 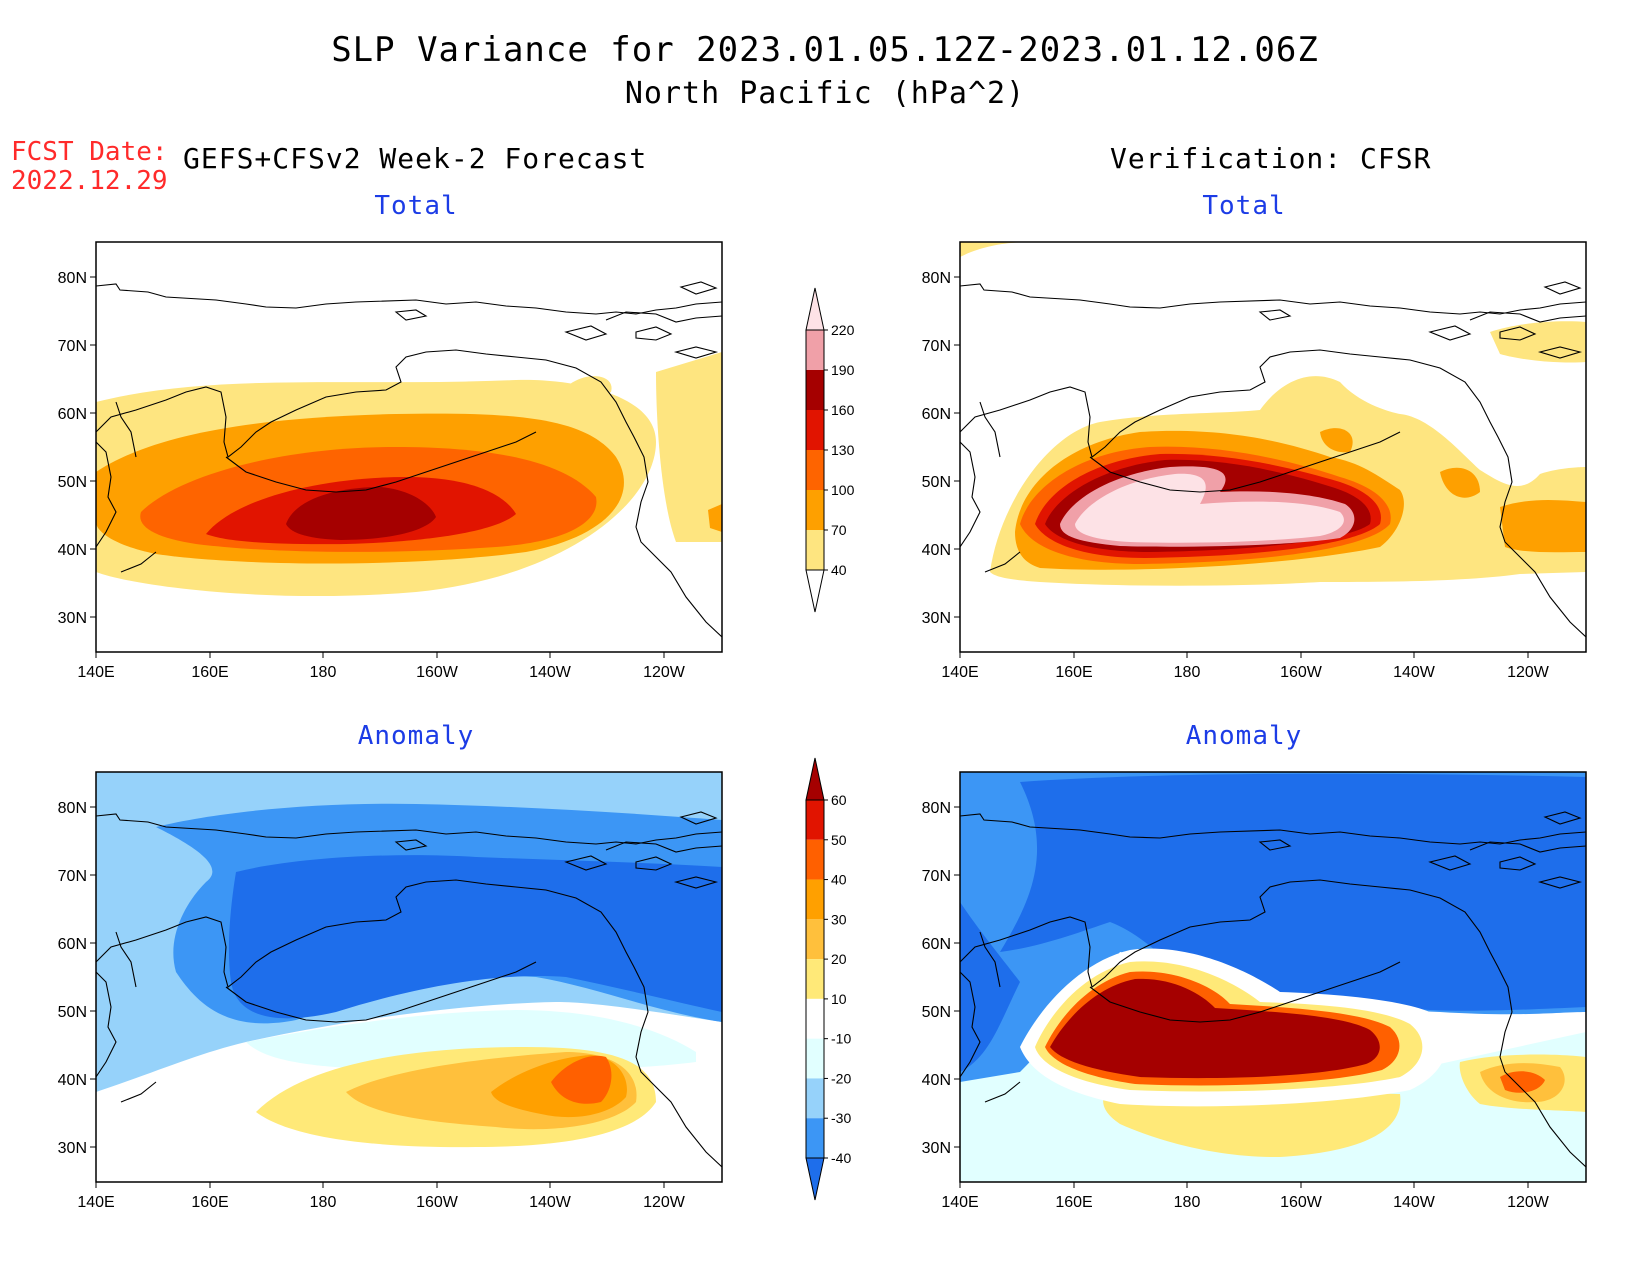 I want to click on colorbar-label: 60, so click(x=839, y=800).